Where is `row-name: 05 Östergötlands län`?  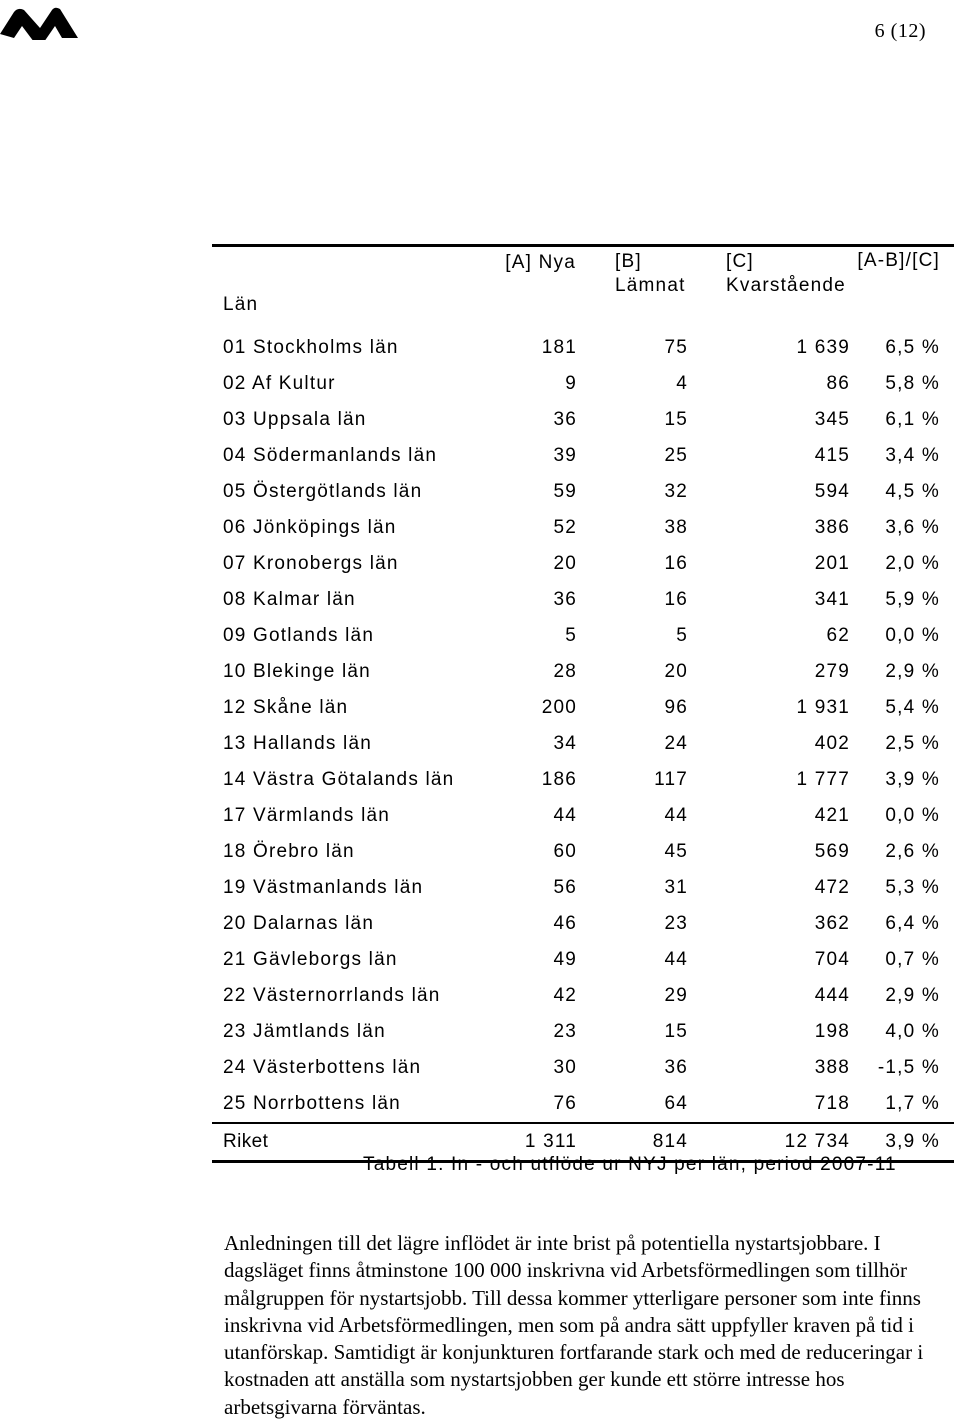
row-name: 05 Östergötlands län is located at coordinates (323, 491).